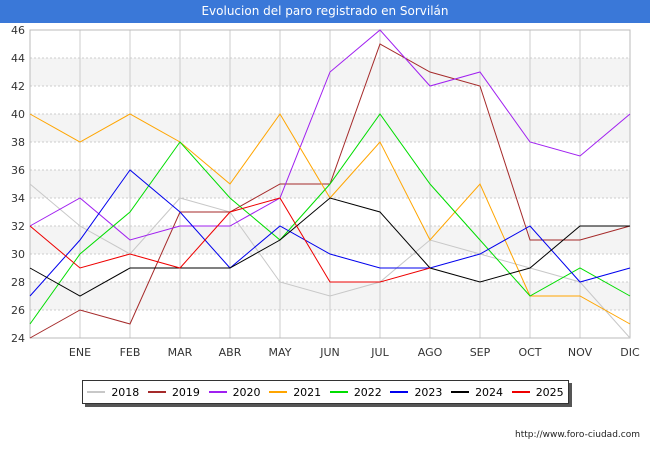 Image resolution: width=650 pixels, height=450 pixels. What do you see at coordinates (80, 352) in the screenshot?
I see `x-tick-label: ENE` at bounding box center [80, 352].